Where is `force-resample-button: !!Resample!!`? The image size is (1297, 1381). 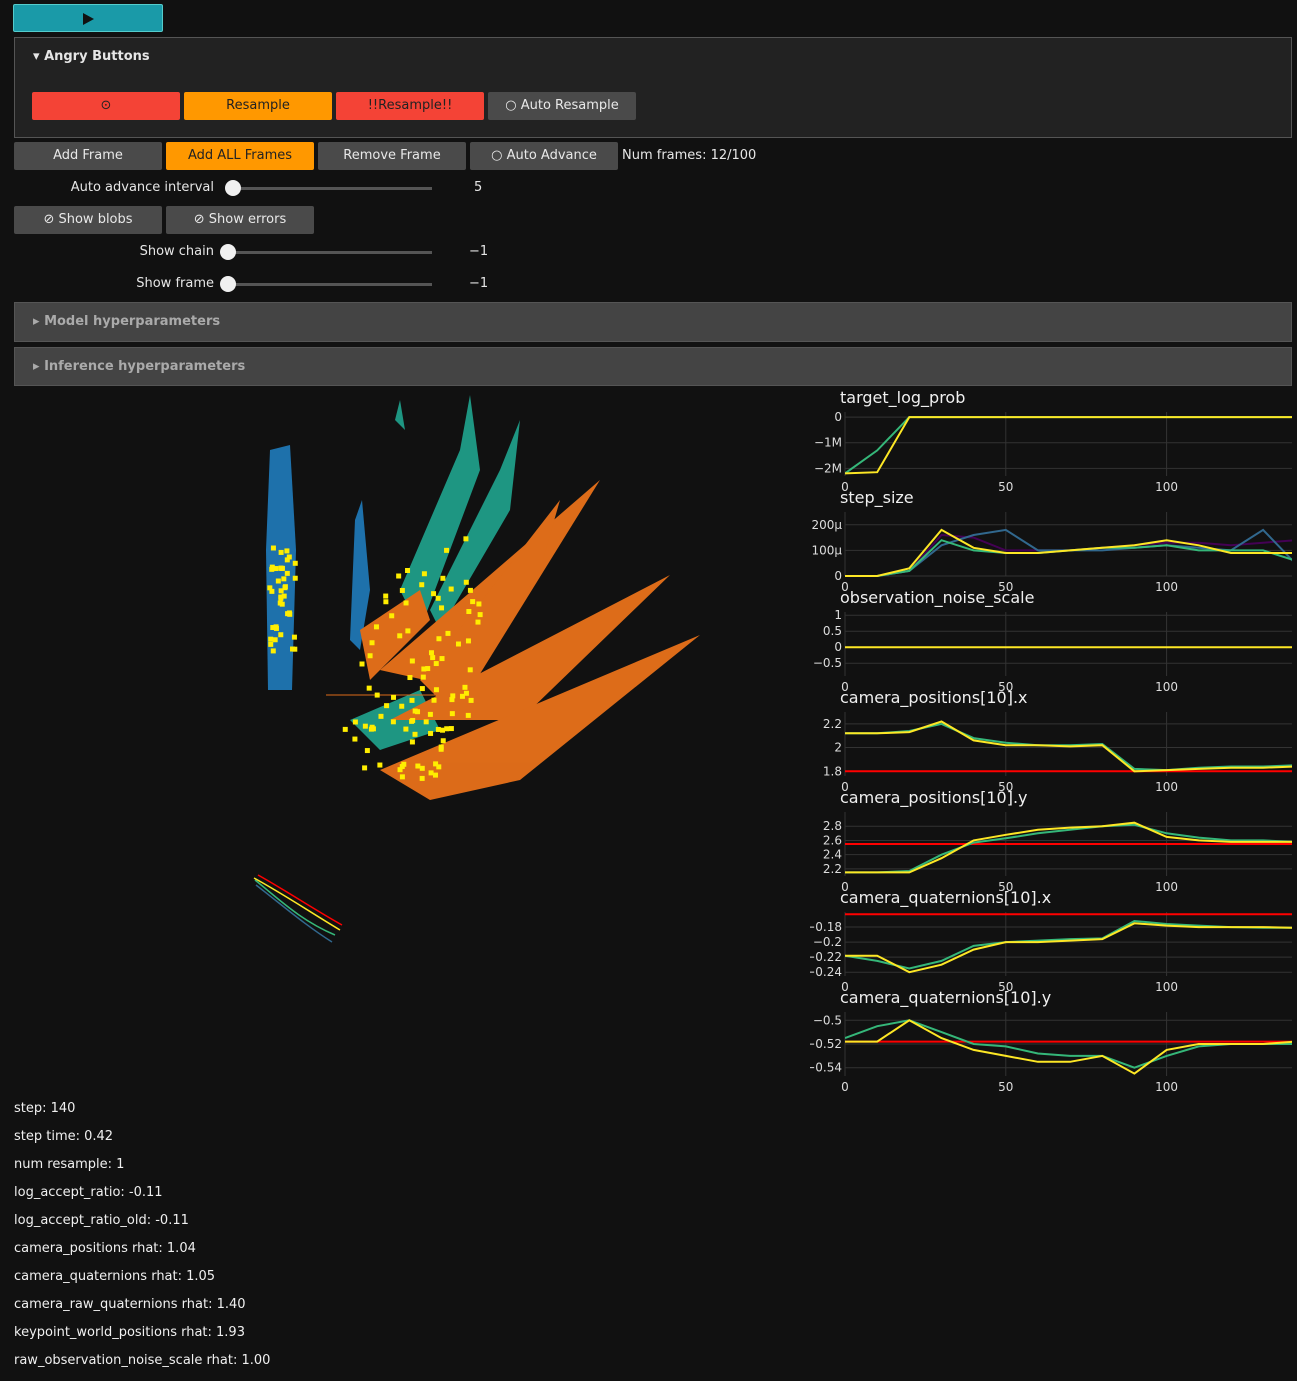
force-resample-button: !!Resample!! is located at coordinates (410, 106).